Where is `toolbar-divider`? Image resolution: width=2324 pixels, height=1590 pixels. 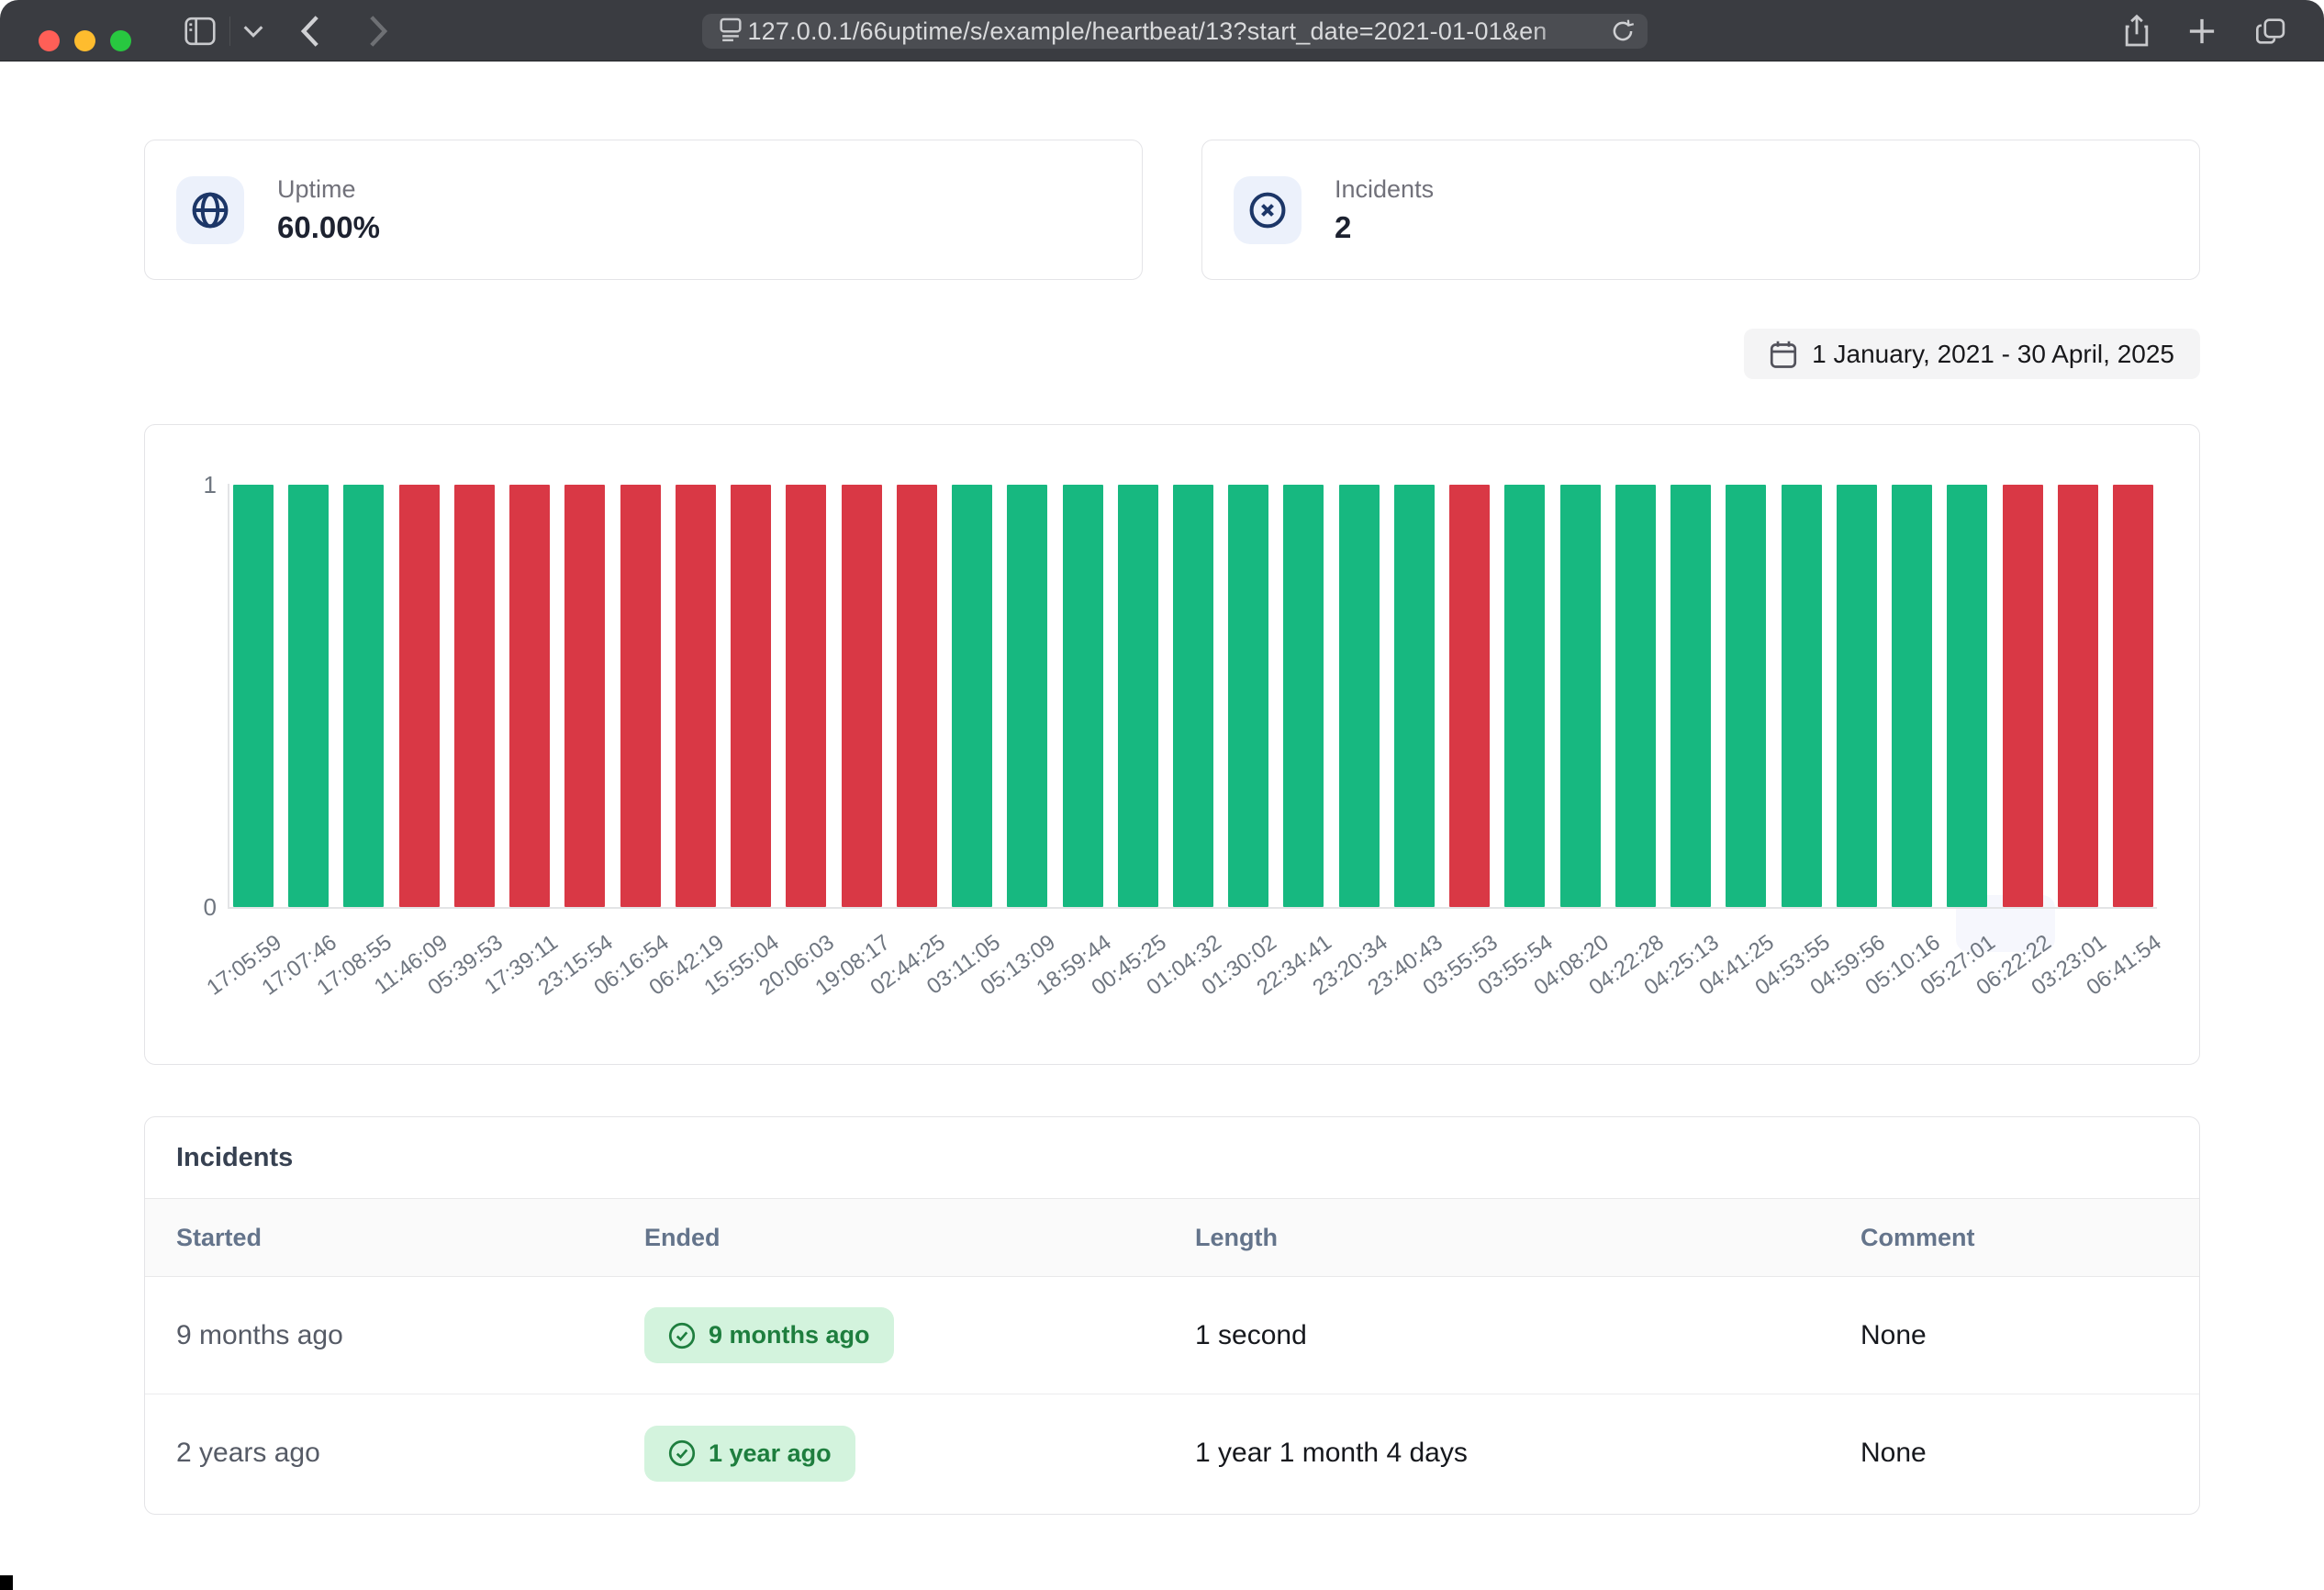 toolbar-divider is located at coordinates (229, 31).